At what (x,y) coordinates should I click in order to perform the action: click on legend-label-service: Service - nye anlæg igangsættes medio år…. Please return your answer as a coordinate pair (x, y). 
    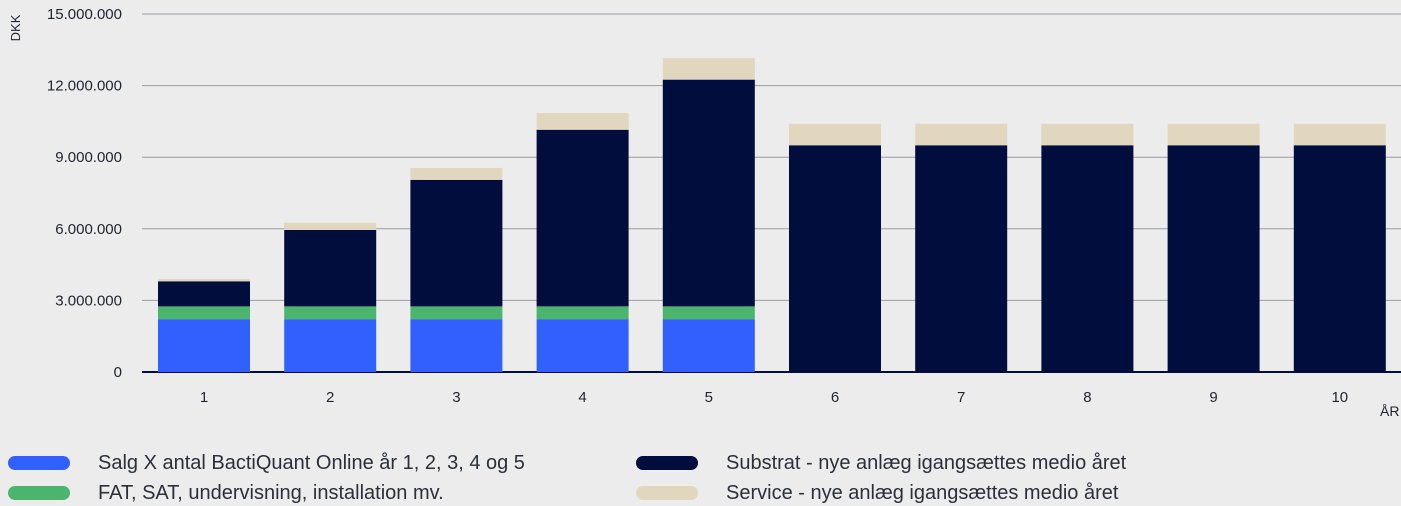
    Looking at the image, I should click on (922, 492).